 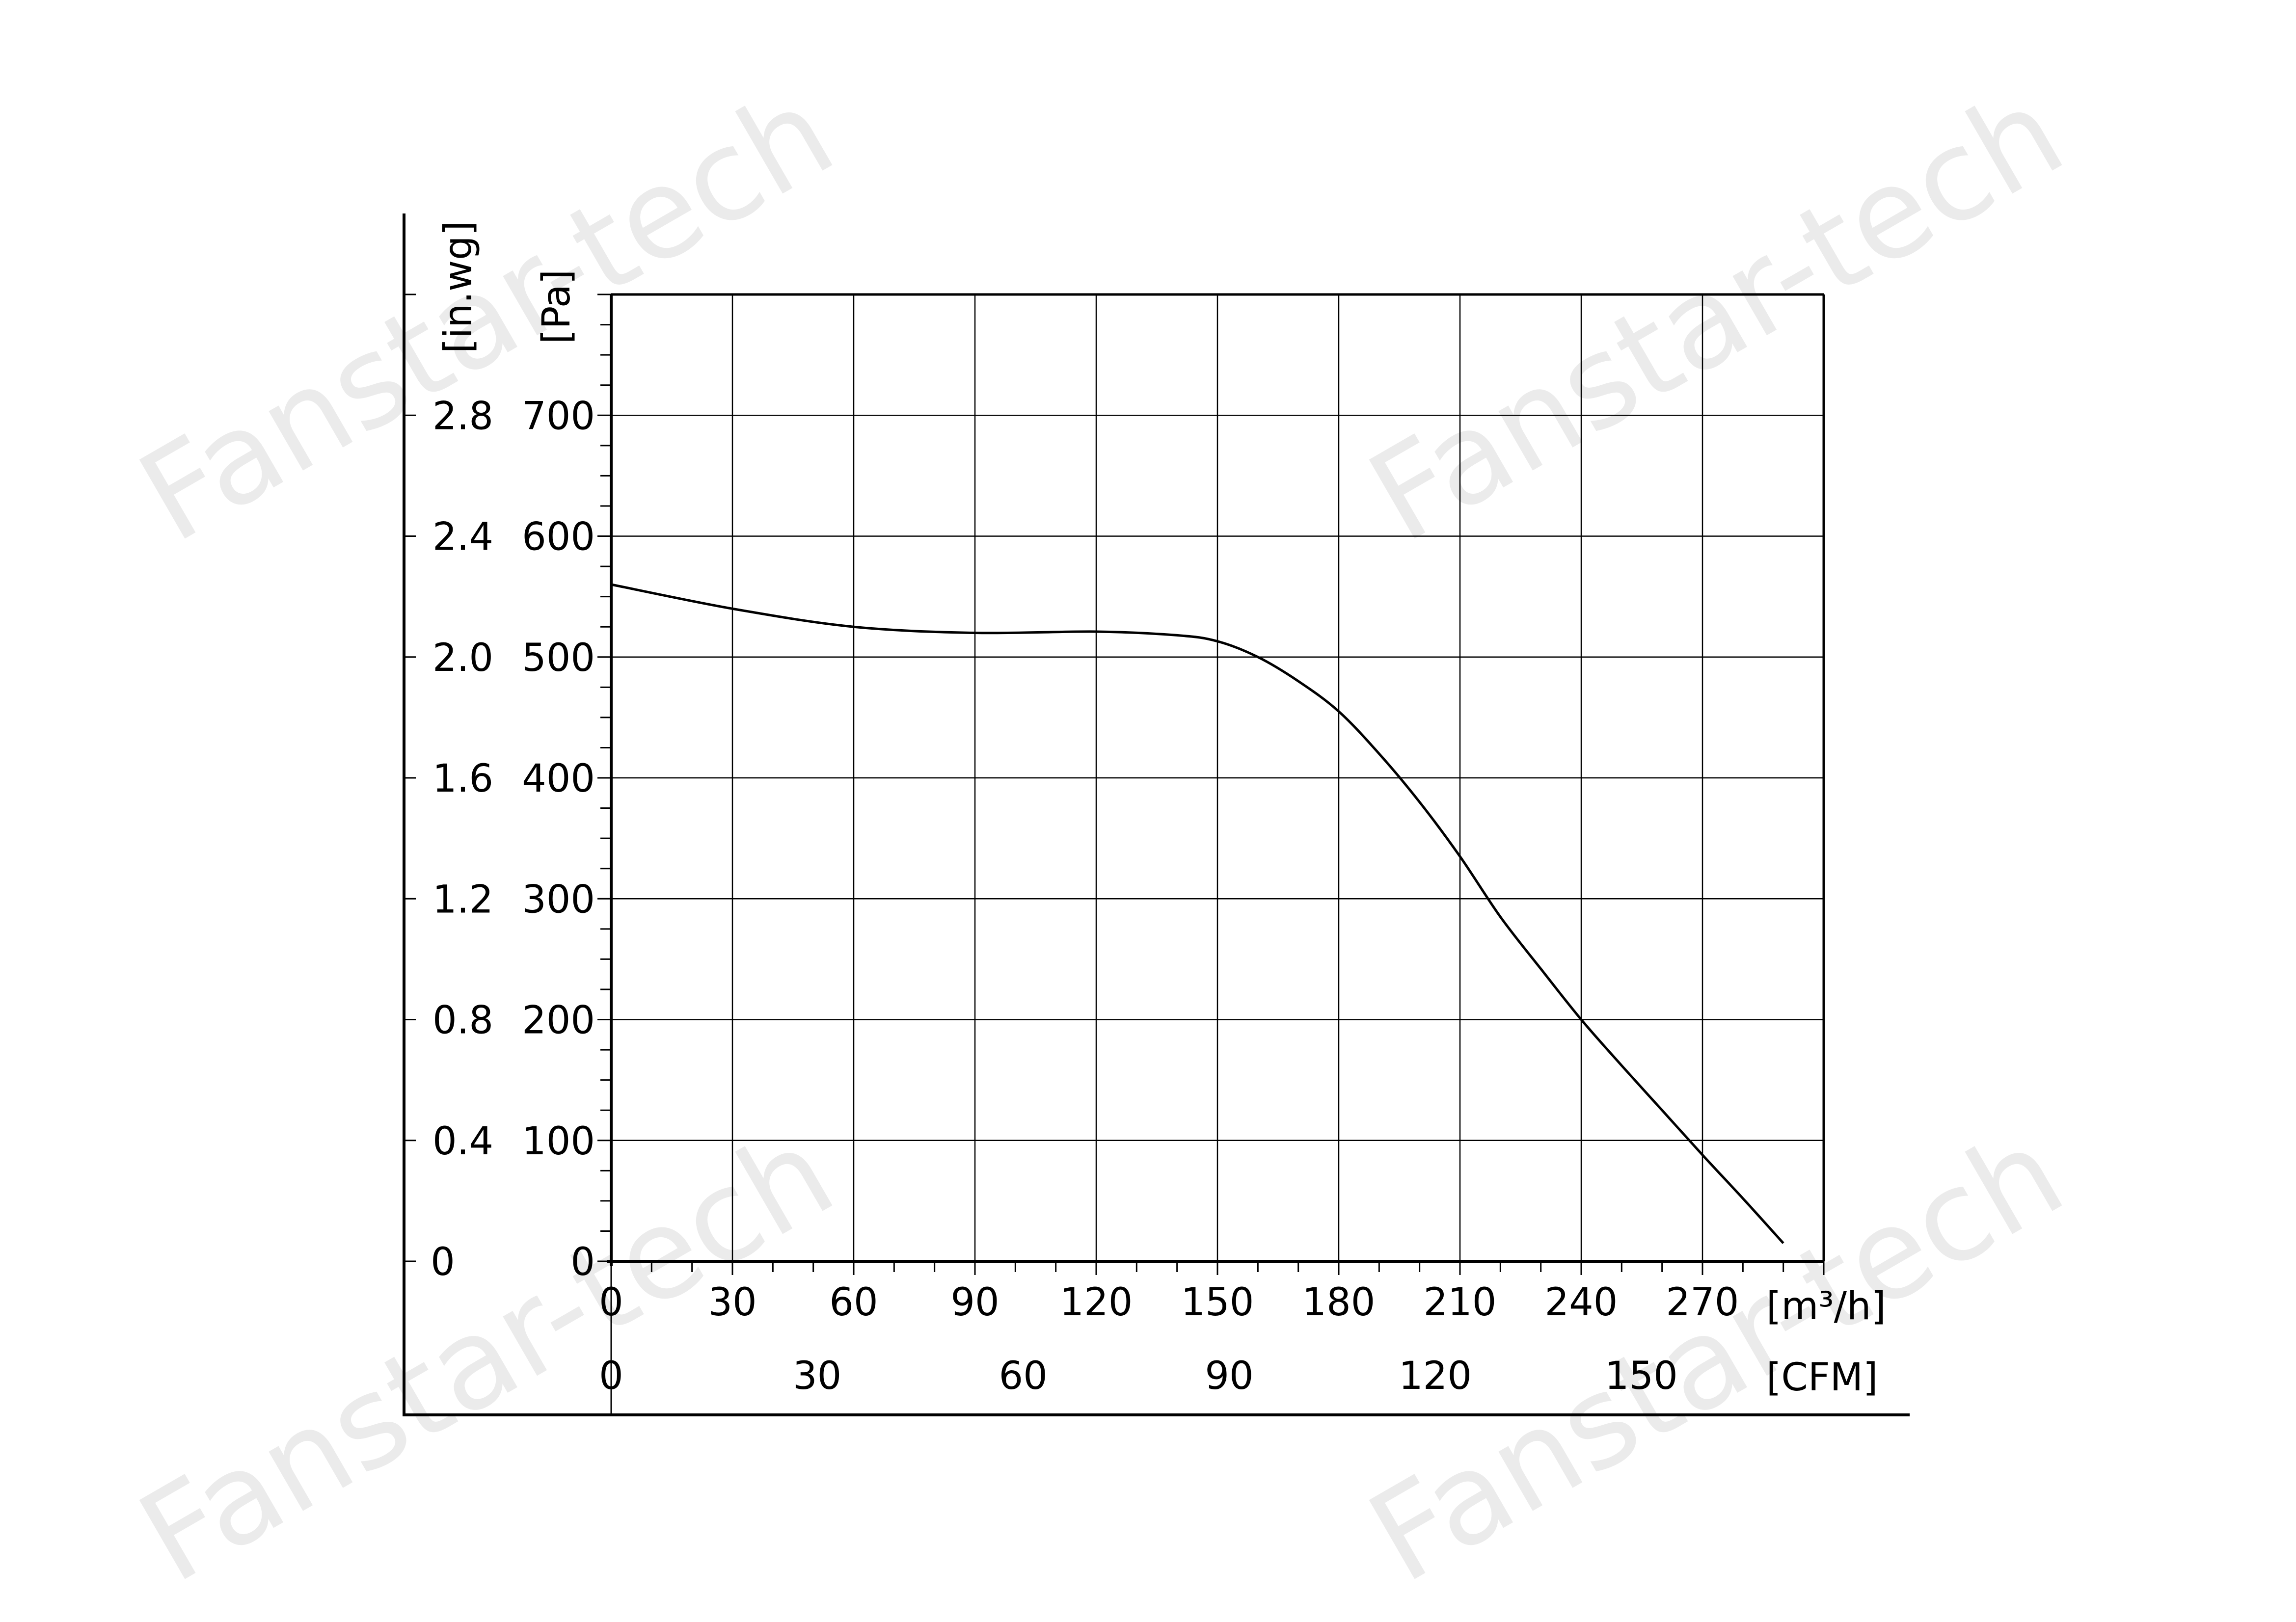 I want to click on y-tick-label-pa: 600, so click(x=558, y=537).